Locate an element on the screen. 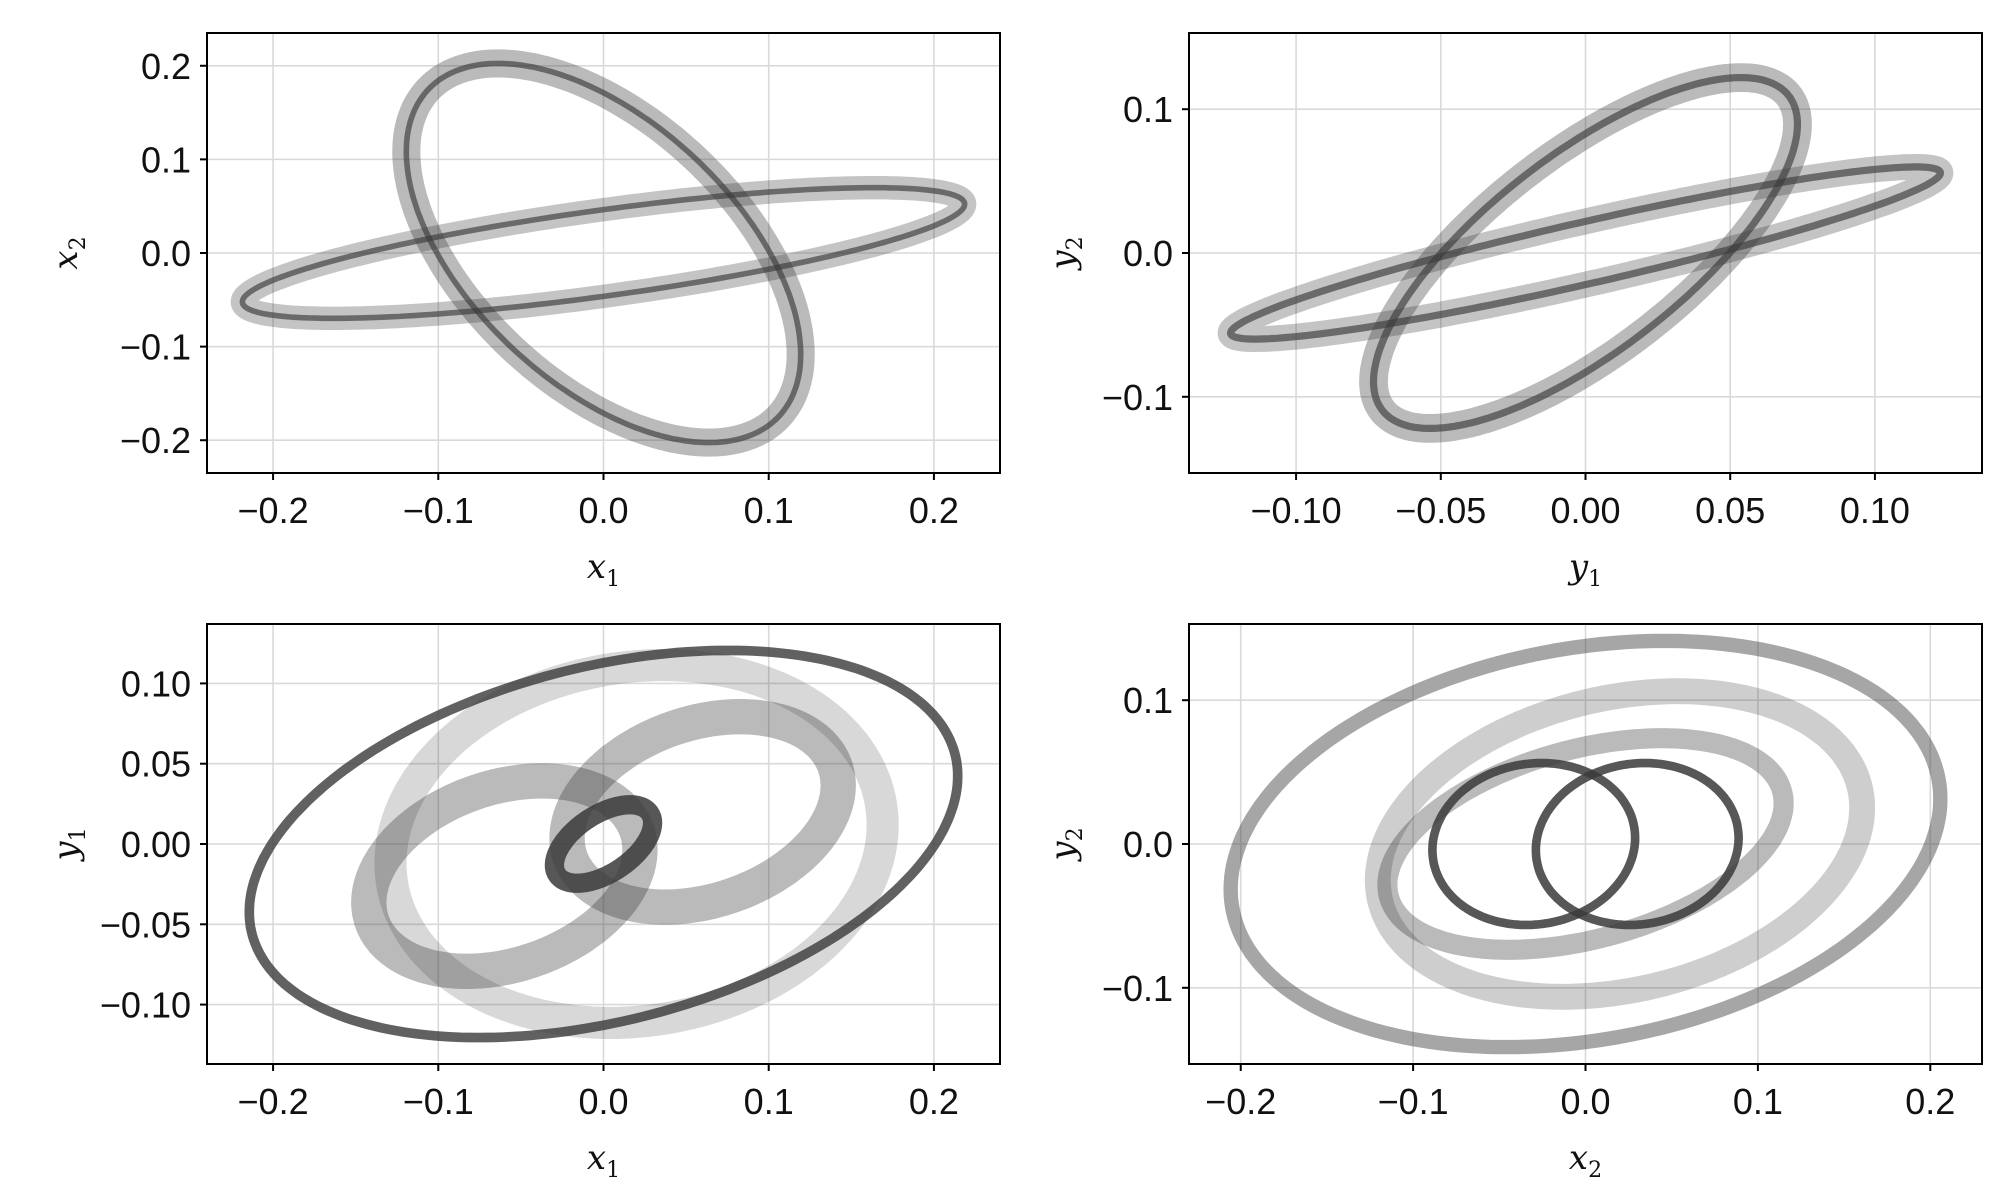 Image resolution: width=2000 pixels, height=1200 pixels. y-tick-label: 0.2 is located at coordinates (166, 66).